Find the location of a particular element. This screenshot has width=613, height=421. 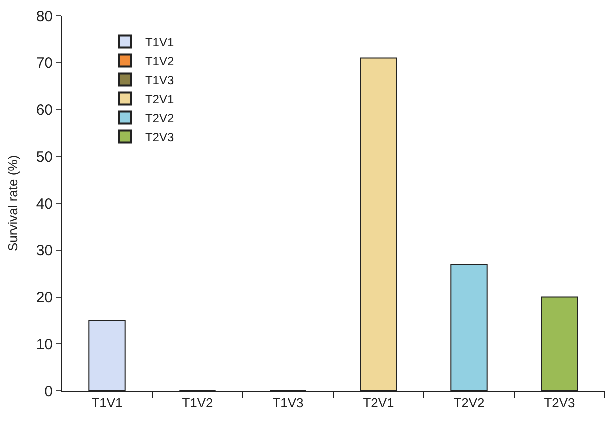

y-tick-label: 80 is located at coordinates (44, 17).